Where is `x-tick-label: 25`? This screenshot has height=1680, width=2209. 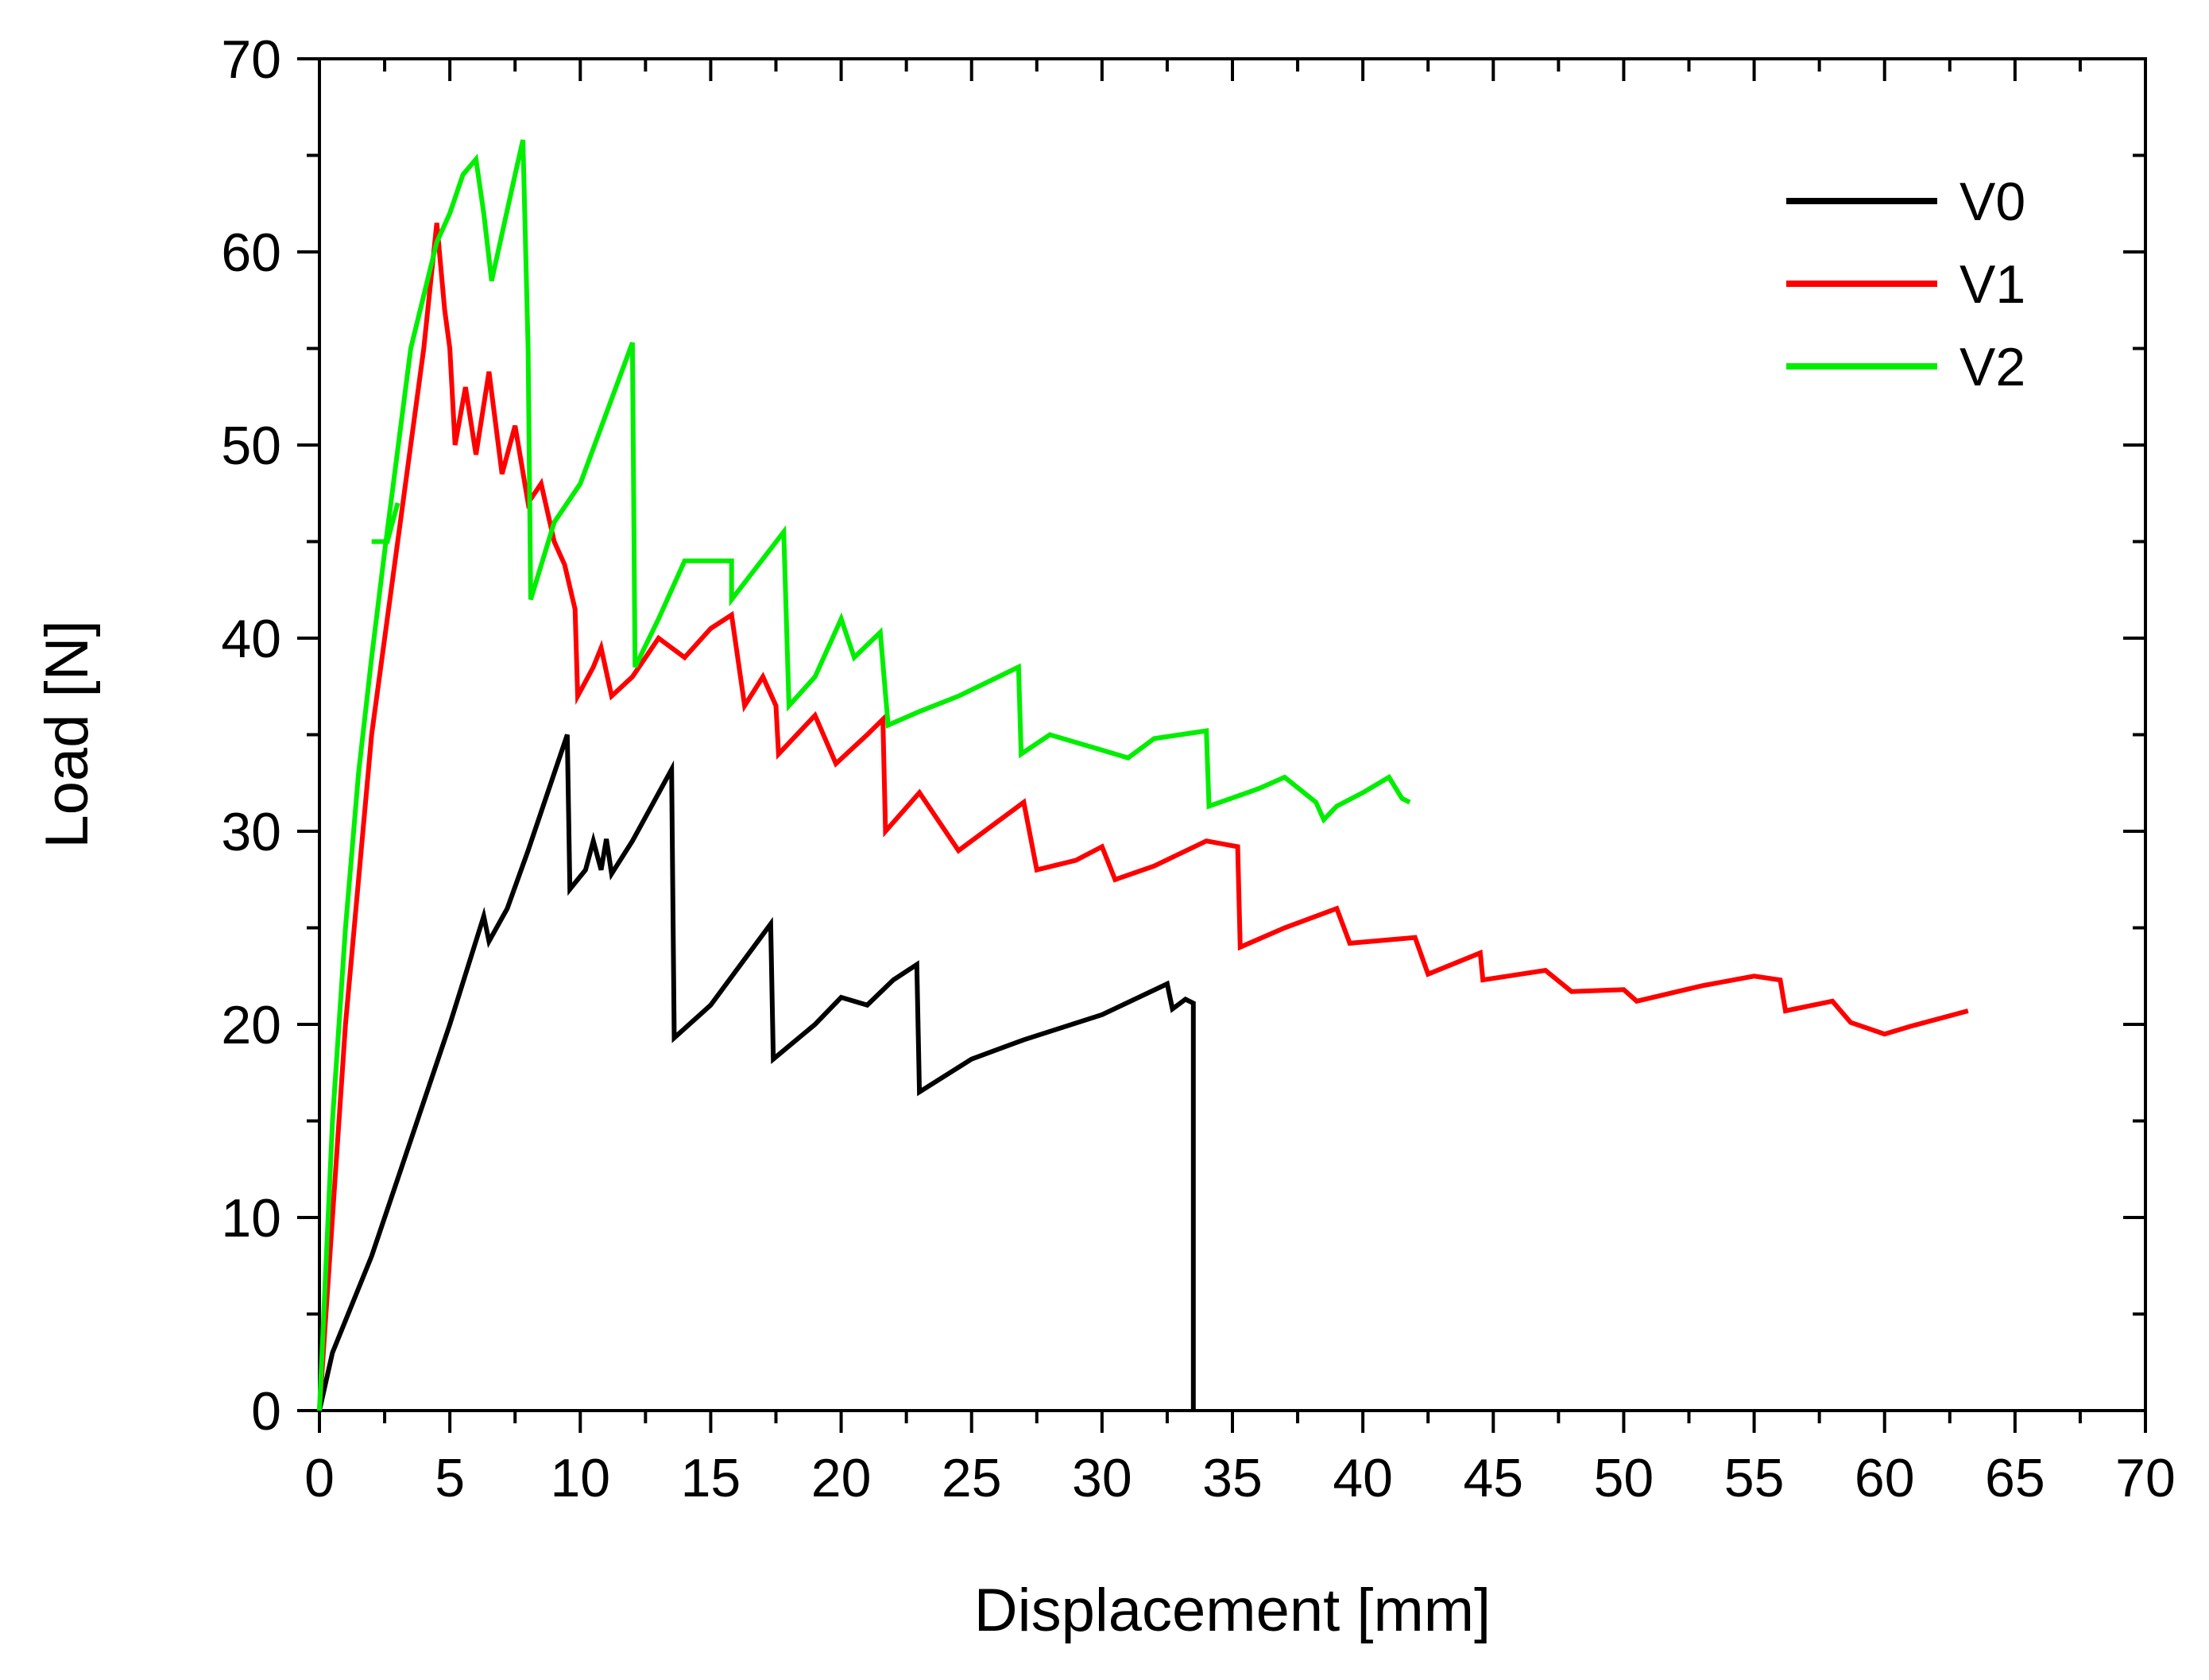 x-tick-label: 25 is located at coordinates (972, 1478).